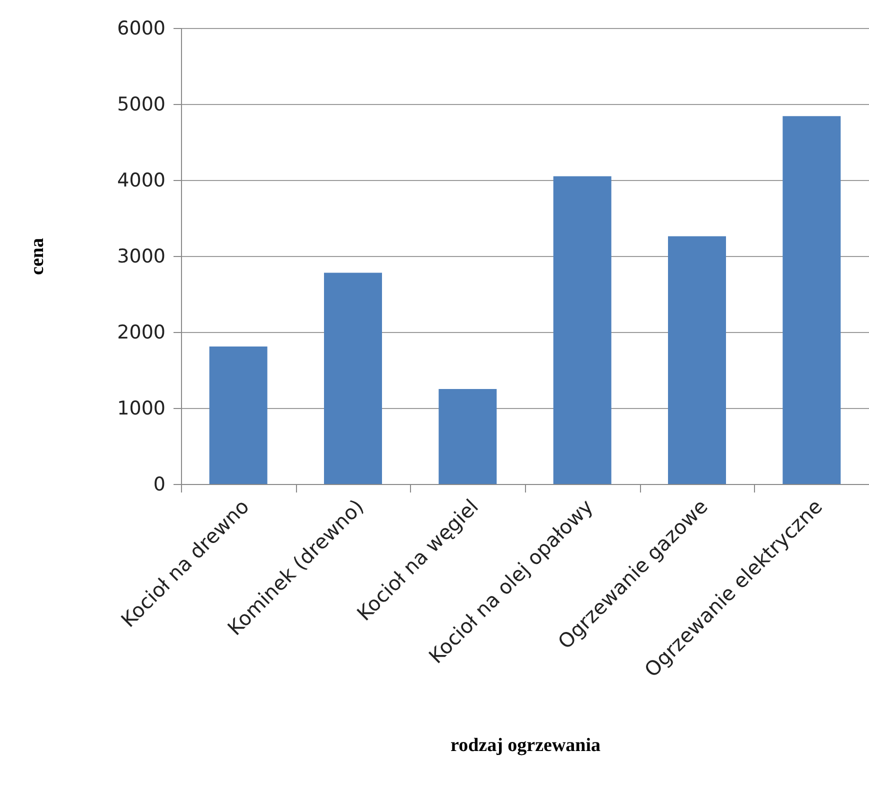 Image resolution: width=869 pixels, height=801 pixels. I want to click on y-tick-label: 0, so click(159, 485).